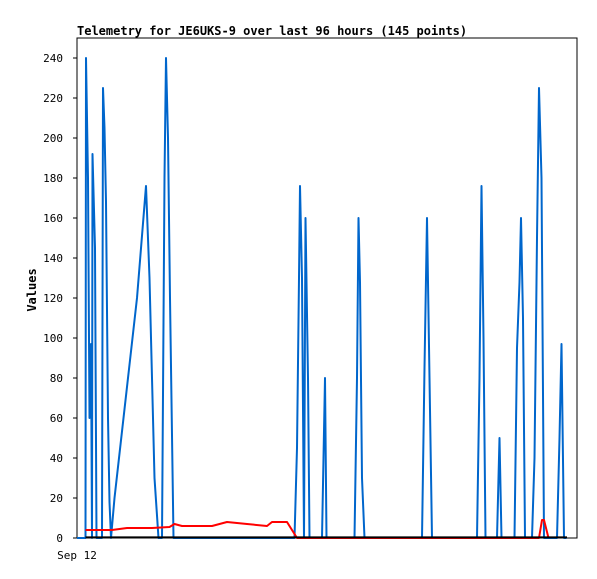  I want to click on x-axis: Sep 12, so click(77, 555).